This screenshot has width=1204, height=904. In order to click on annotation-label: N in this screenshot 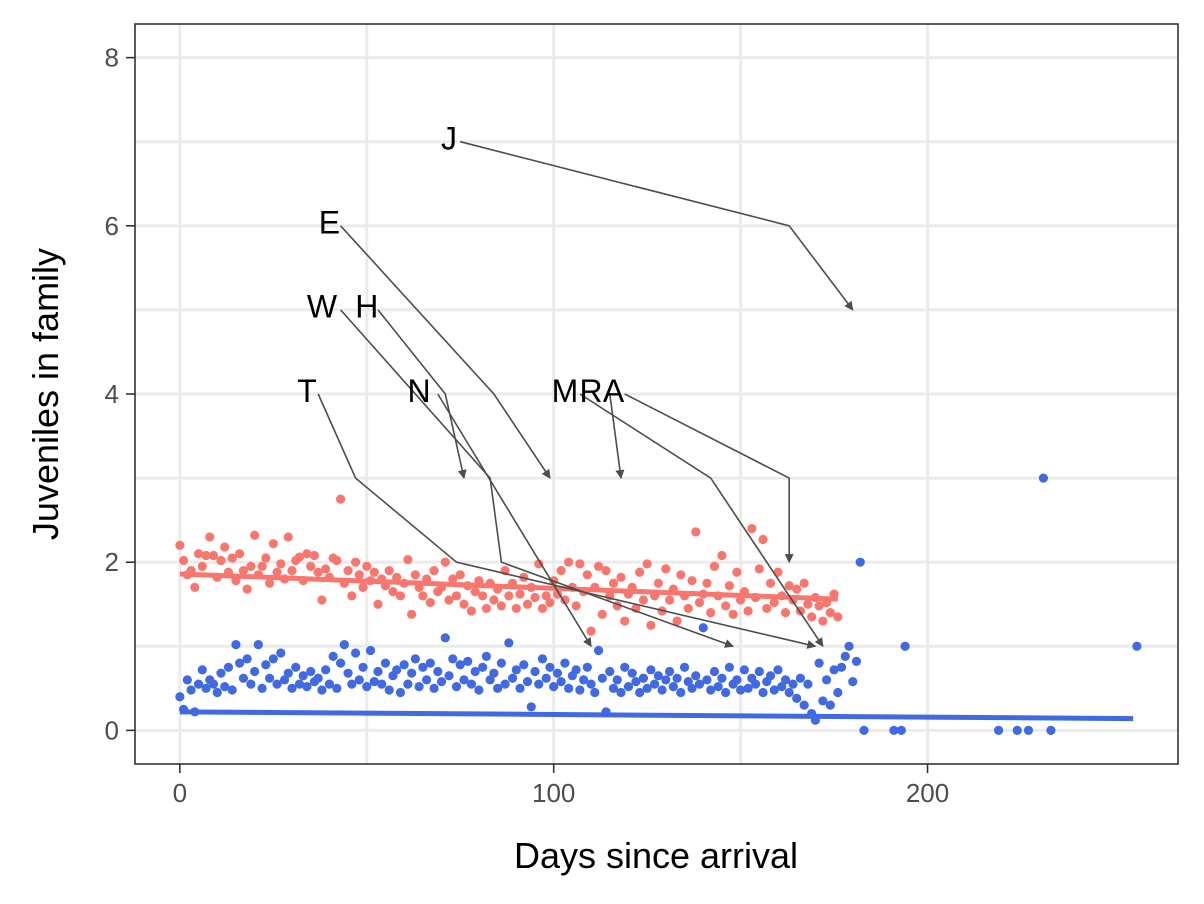, I will do `click(419, 391)`.